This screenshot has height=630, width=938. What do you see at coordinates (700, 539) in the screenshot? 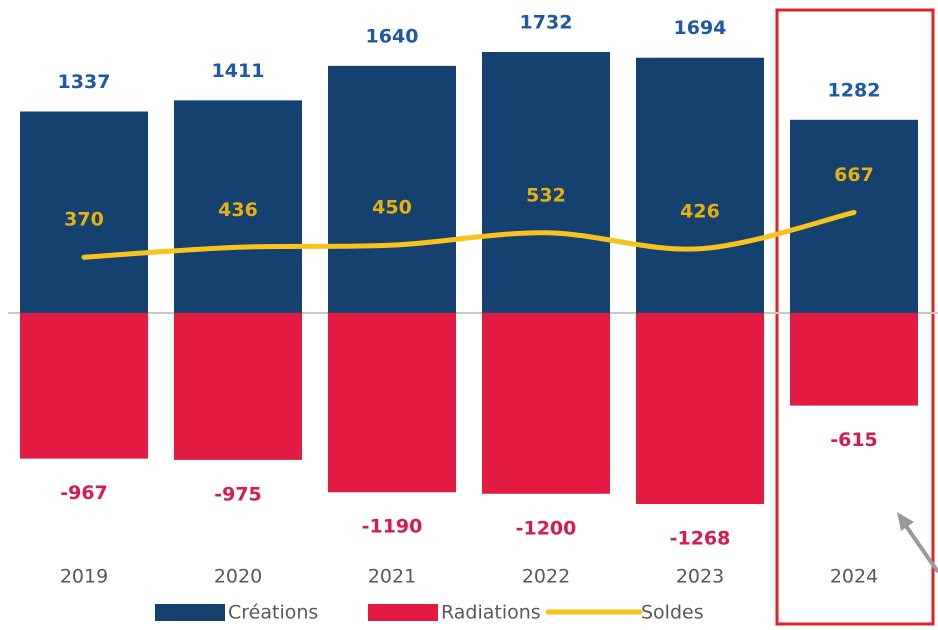
I see `value-label: -1268` at bounding box center [700, 539].